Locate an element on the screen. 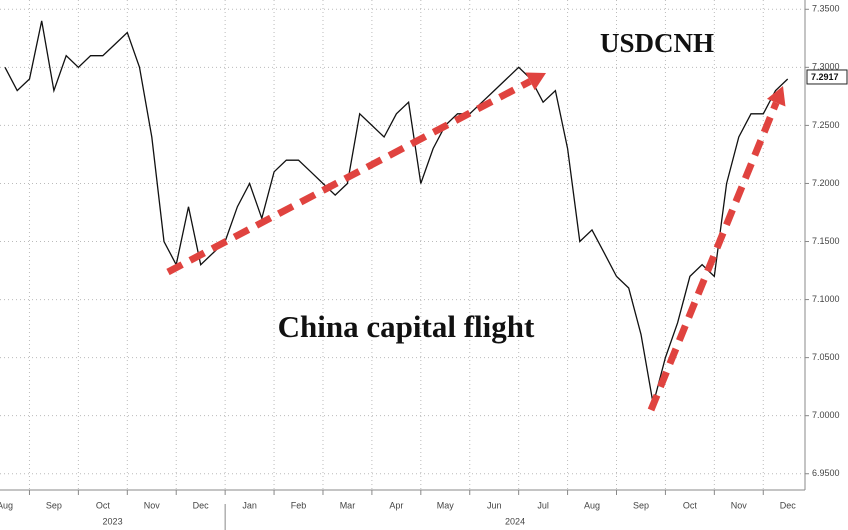 The height and width of the screenshot is (530, 848). y-tick-label: 7.3500 is located at coordinates (826, 9).